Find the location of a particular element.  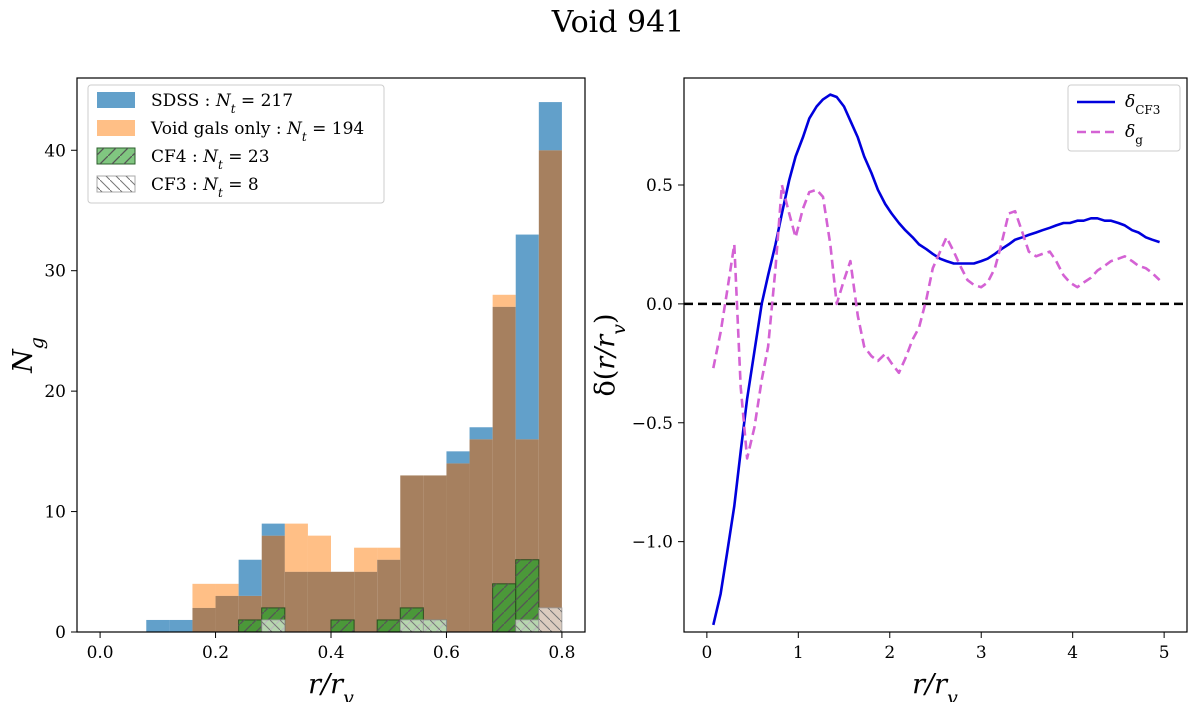

y-tick-label: −1.0 is located at coordinates (652, 543).